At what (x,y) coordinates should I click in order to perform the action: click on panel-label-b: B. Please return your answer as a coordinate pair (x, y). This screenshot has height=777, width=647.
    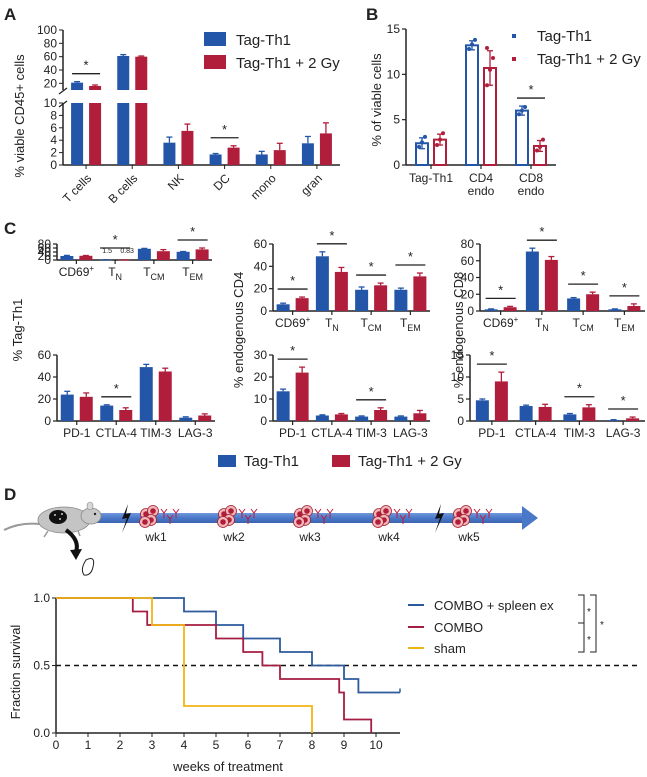
    Looking at the image, I should click on (372, 14).